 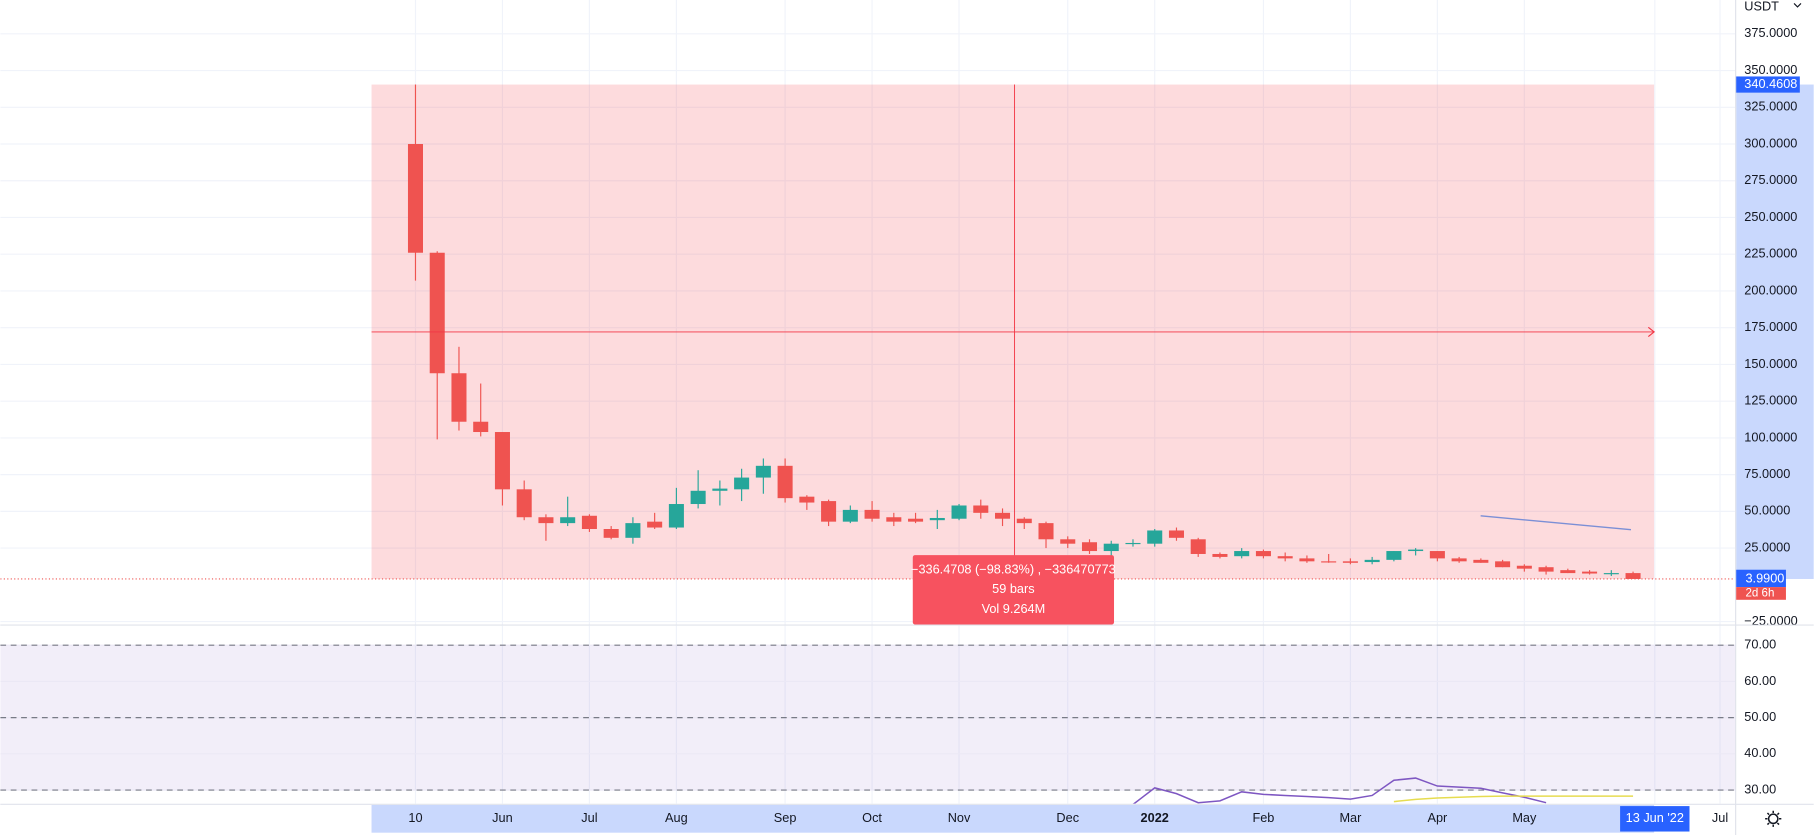 I want to click on crosshair-time-box, so click(x=1655, y=819).